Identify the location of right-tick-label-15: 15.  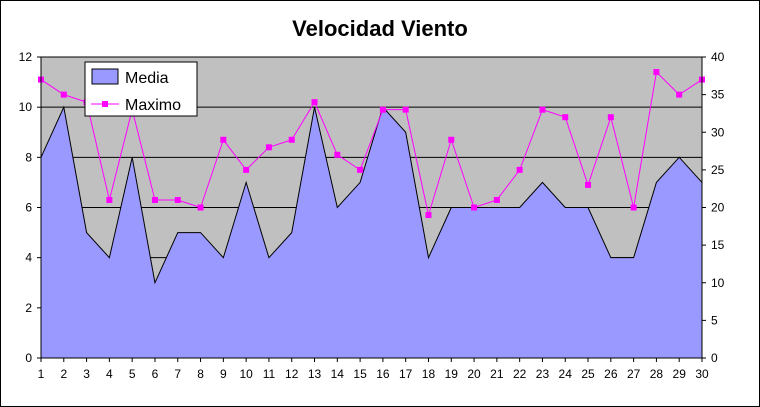
(718, 245).